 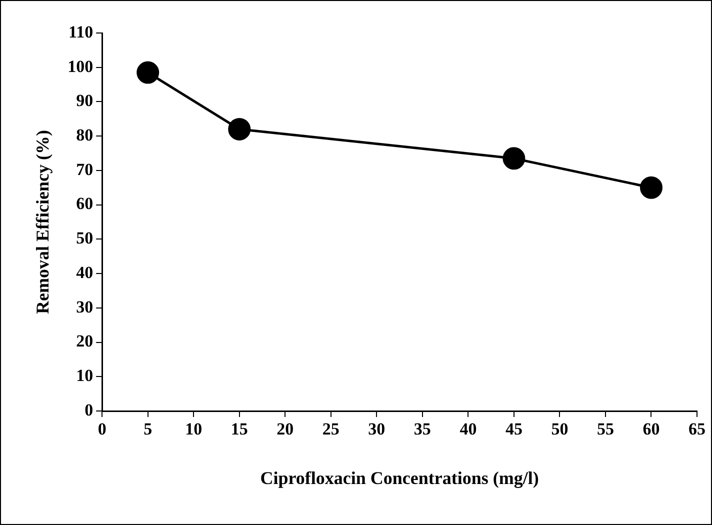 I want to click on x-tick-label: 20, so click(x=285, y=429).